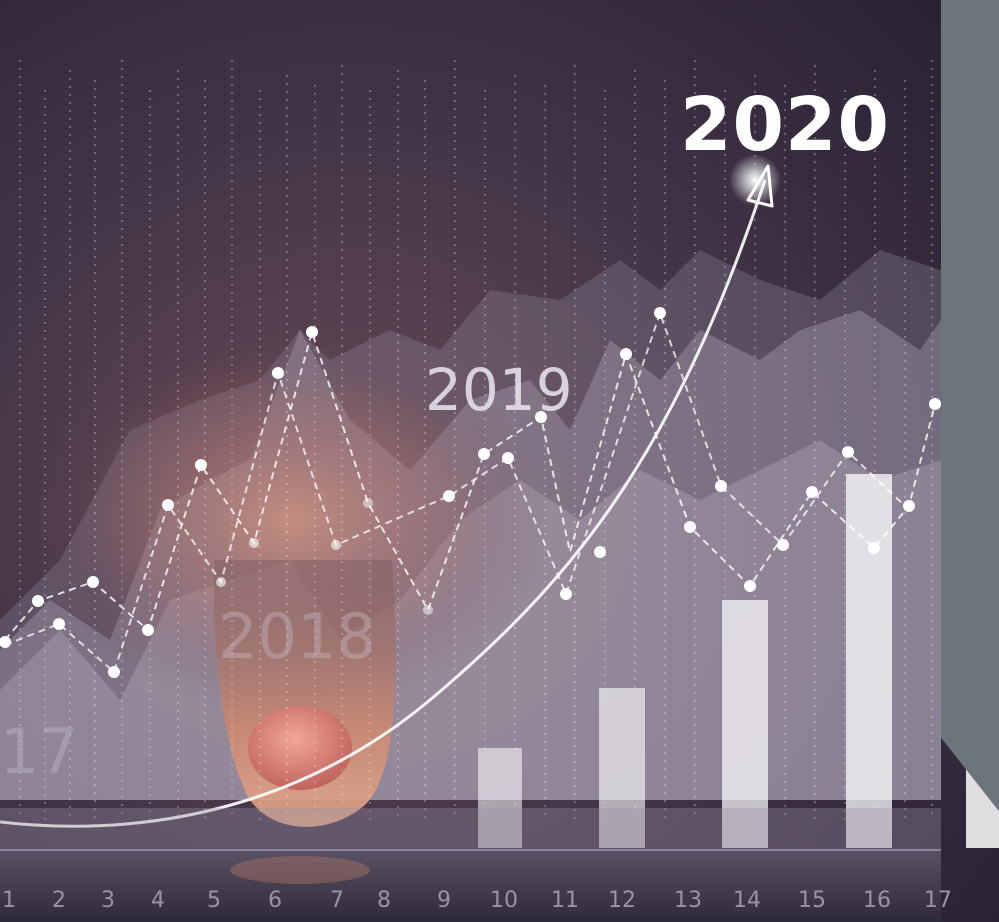 The height and width of the screenshot is (922, 999). Describe the element at coordinates (688, 900) in the screenshot. I see `x-tick: 13` at that location.